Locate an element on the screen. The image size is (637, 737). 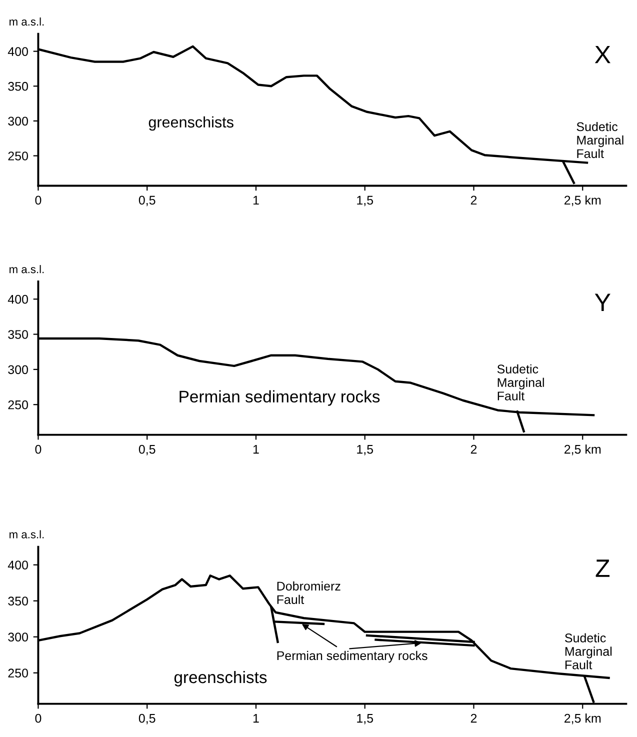
chart-title: Y is located at coordinates (602, 302).